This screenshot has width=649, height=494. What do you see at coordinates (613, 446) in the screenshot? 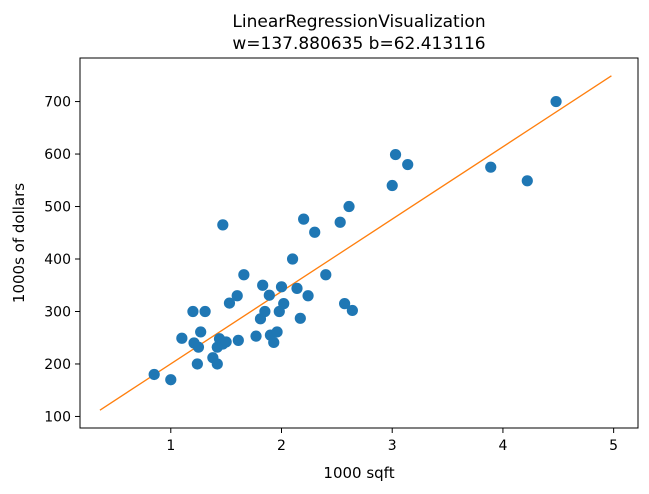
I see `x-tick-label: 5` at bounding box center [613, 446].